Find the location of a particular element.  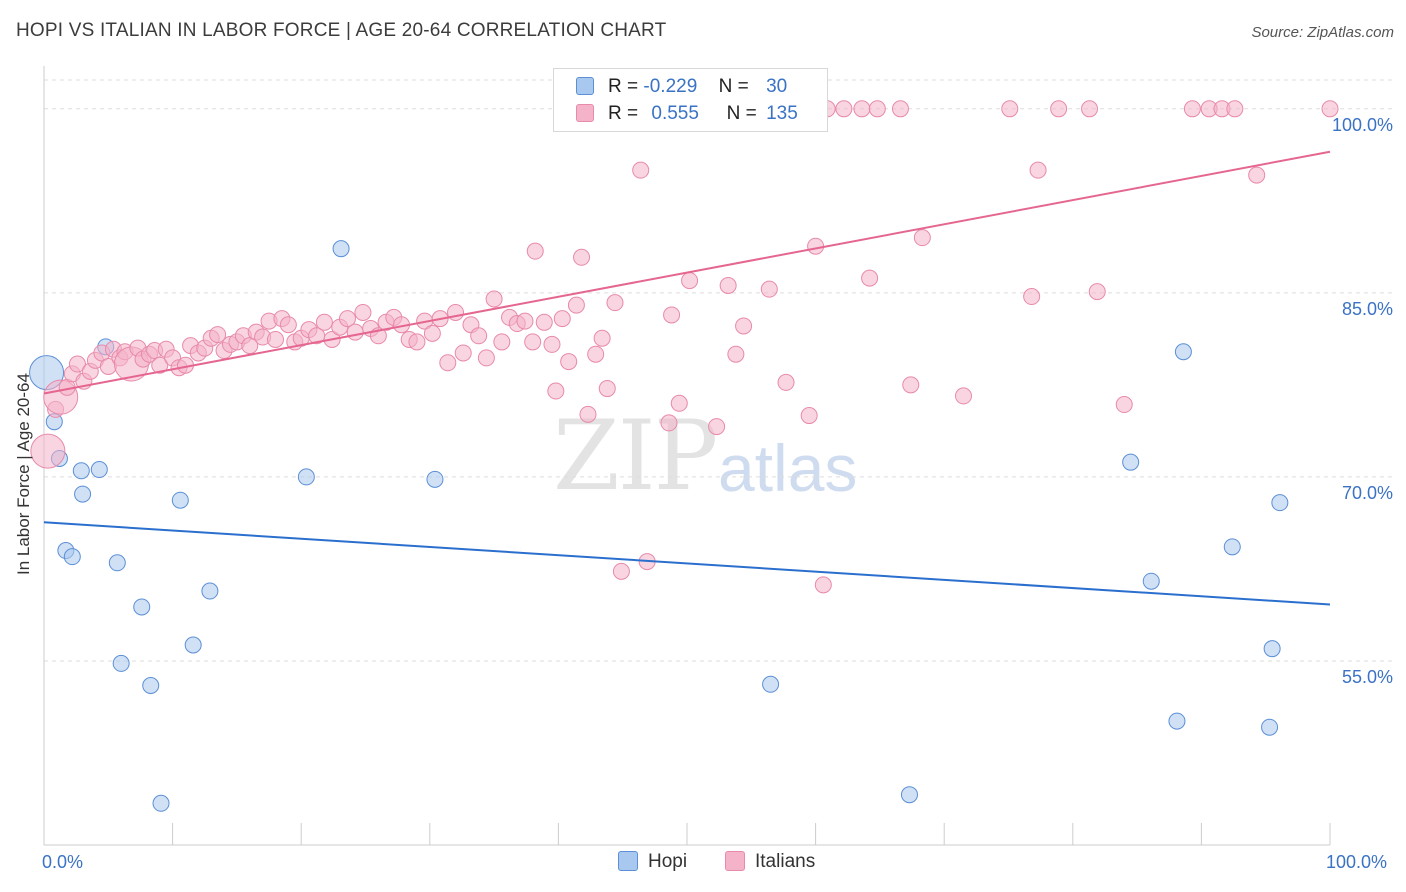

y-tick-label: 85.0% is located at coordinates (1367, 308).